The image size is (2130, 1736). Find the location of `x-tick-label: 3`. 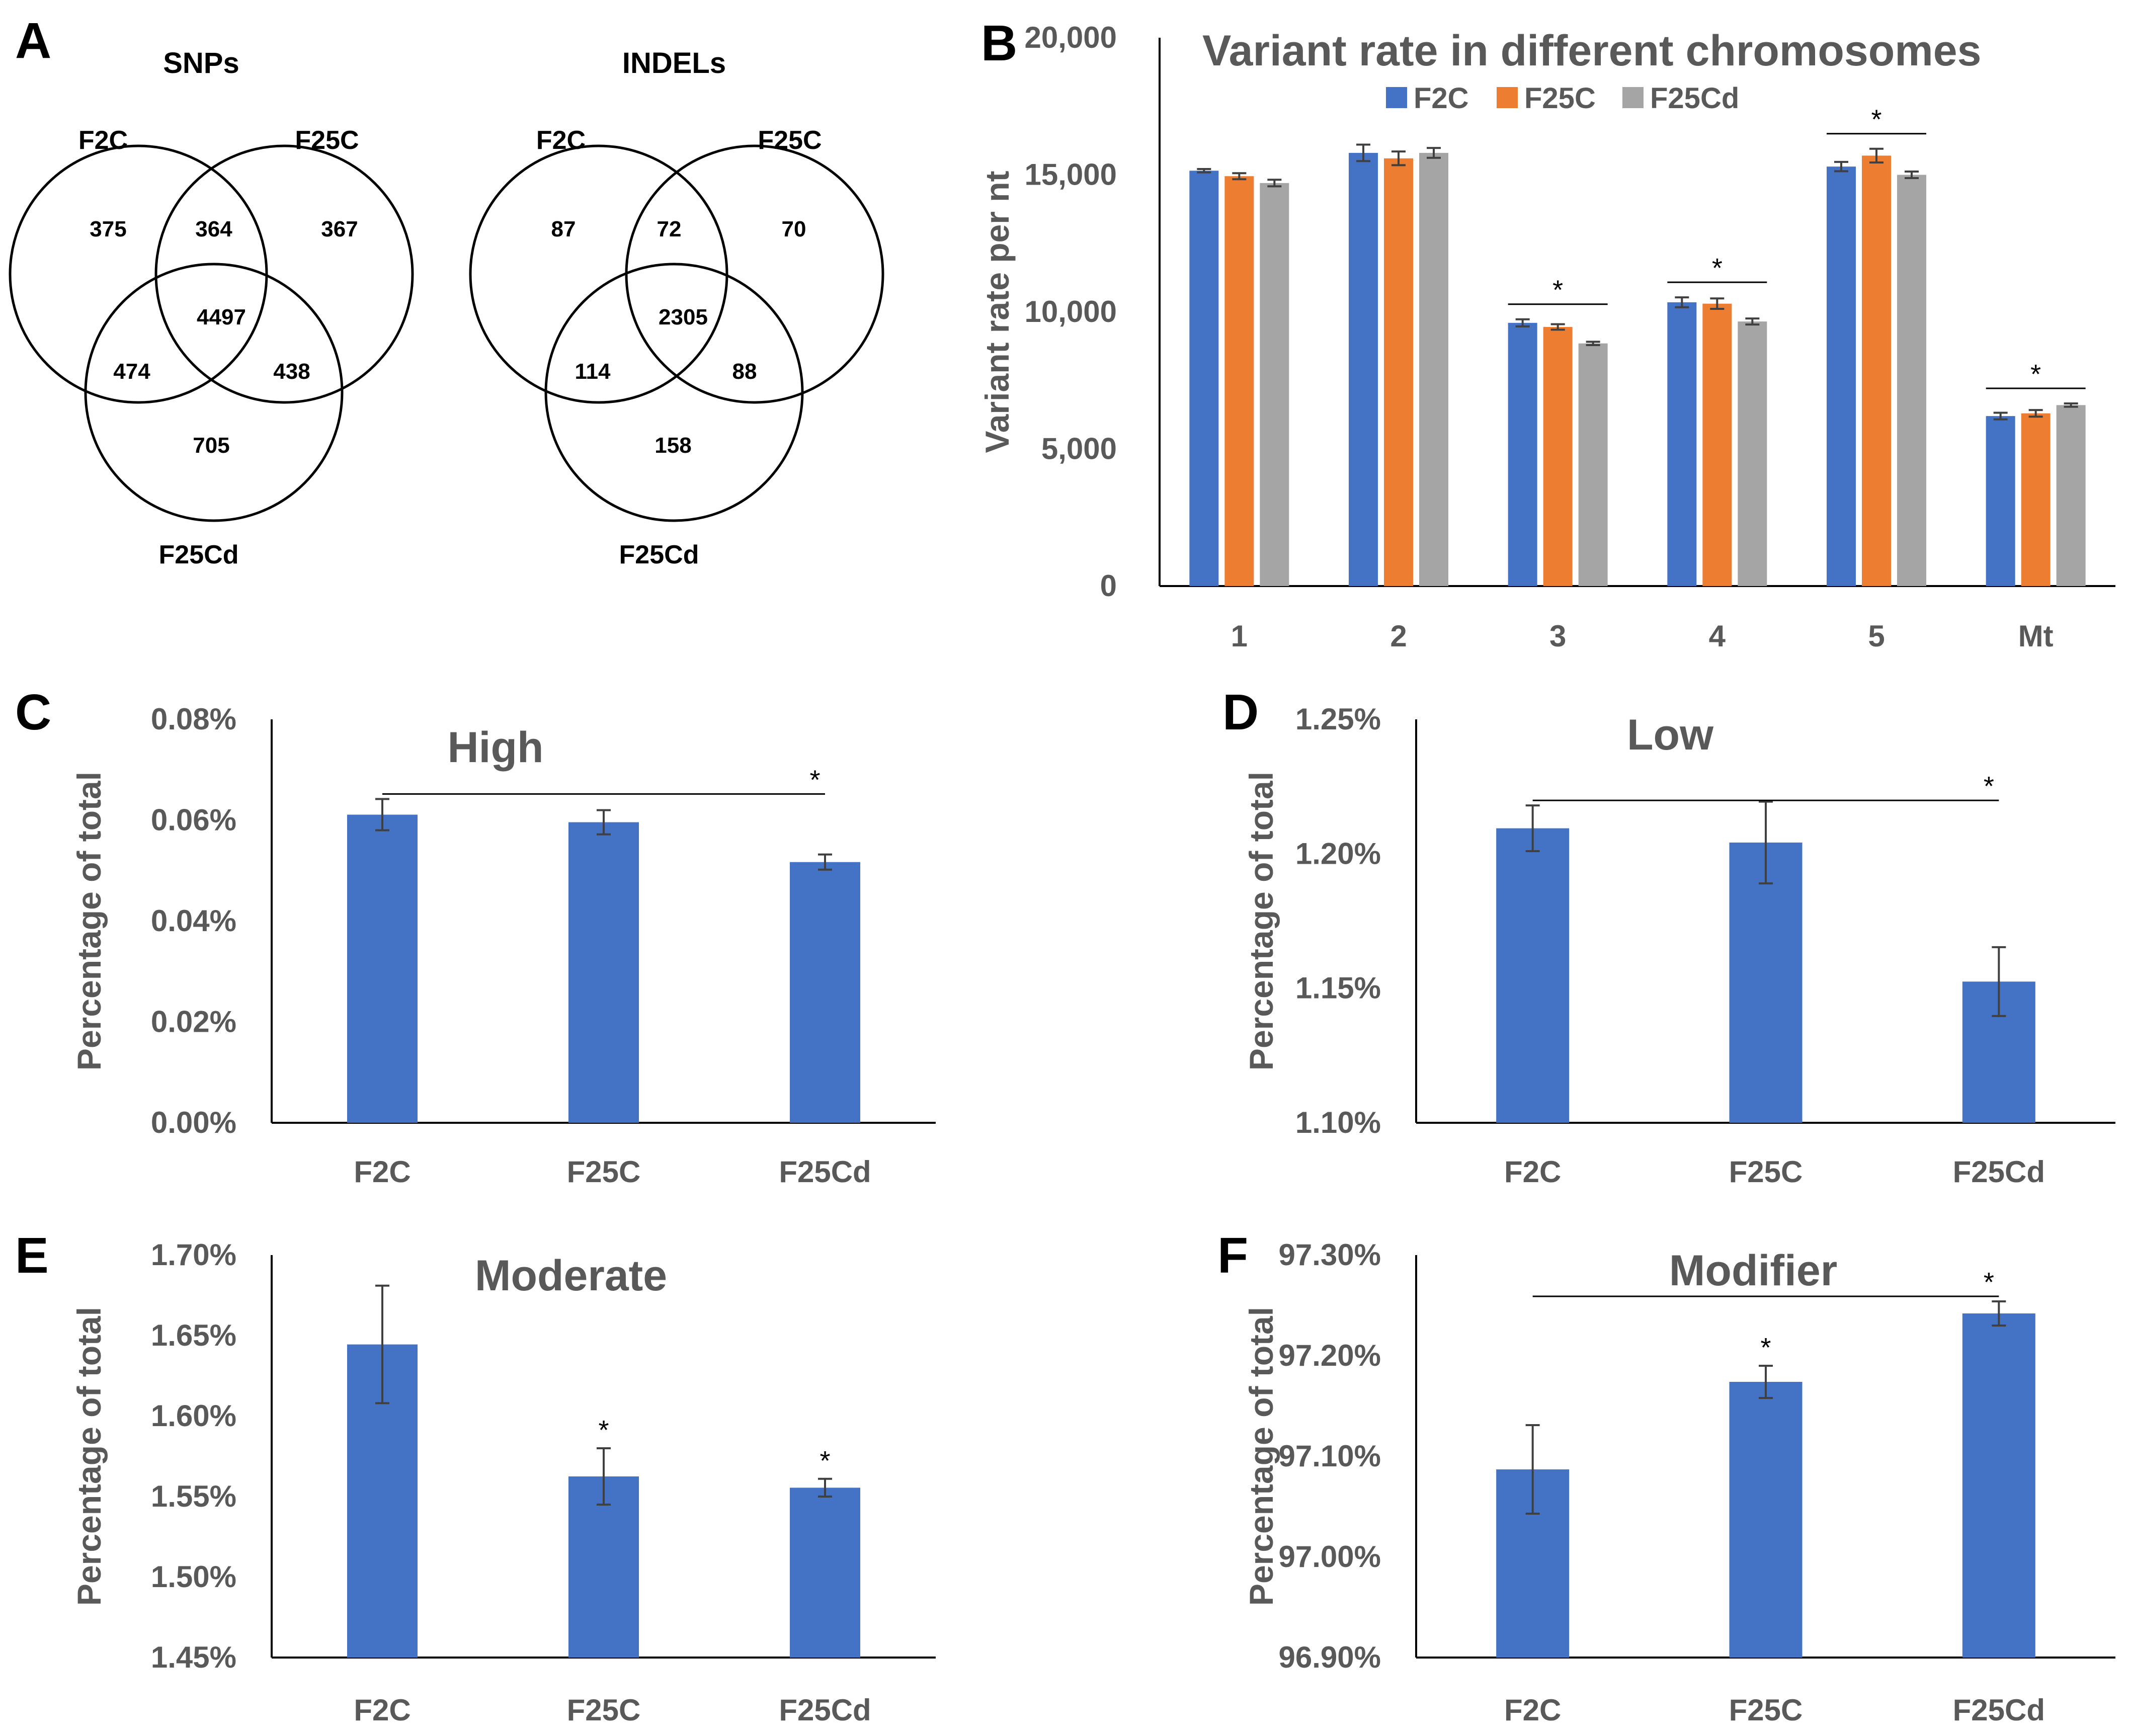

x-tick-label: 3 is located at coordinates (1557, 636).